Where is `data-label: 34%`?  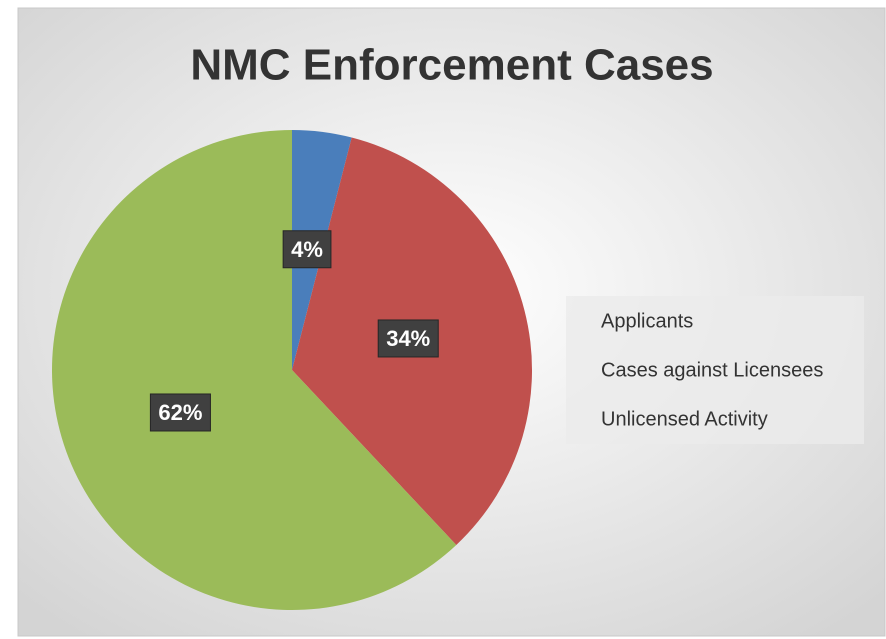
data-label: 34% is located at coordinates (408, 338).